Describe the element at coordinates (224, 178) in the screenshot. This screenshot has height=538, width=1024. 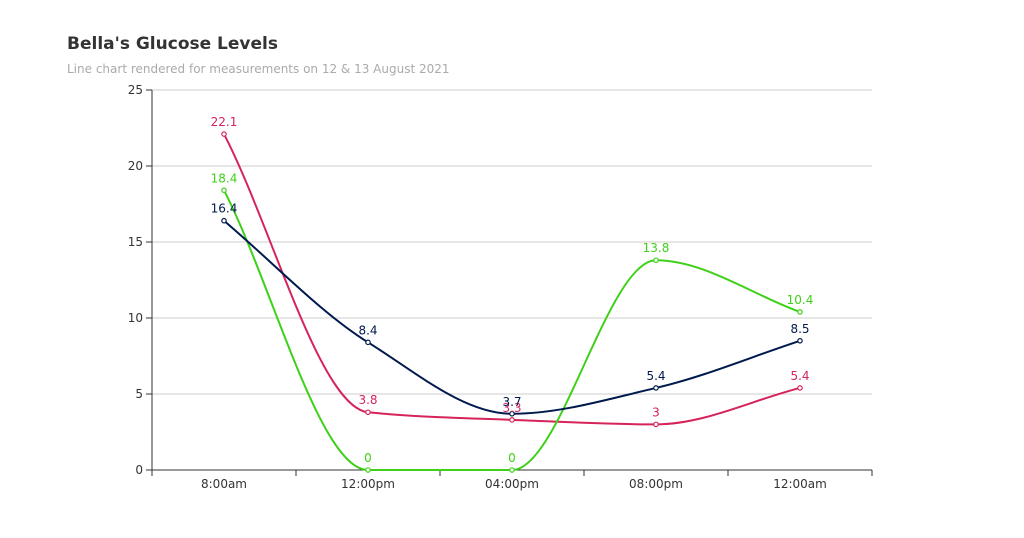
I see `data-label: 18.4` at that location.